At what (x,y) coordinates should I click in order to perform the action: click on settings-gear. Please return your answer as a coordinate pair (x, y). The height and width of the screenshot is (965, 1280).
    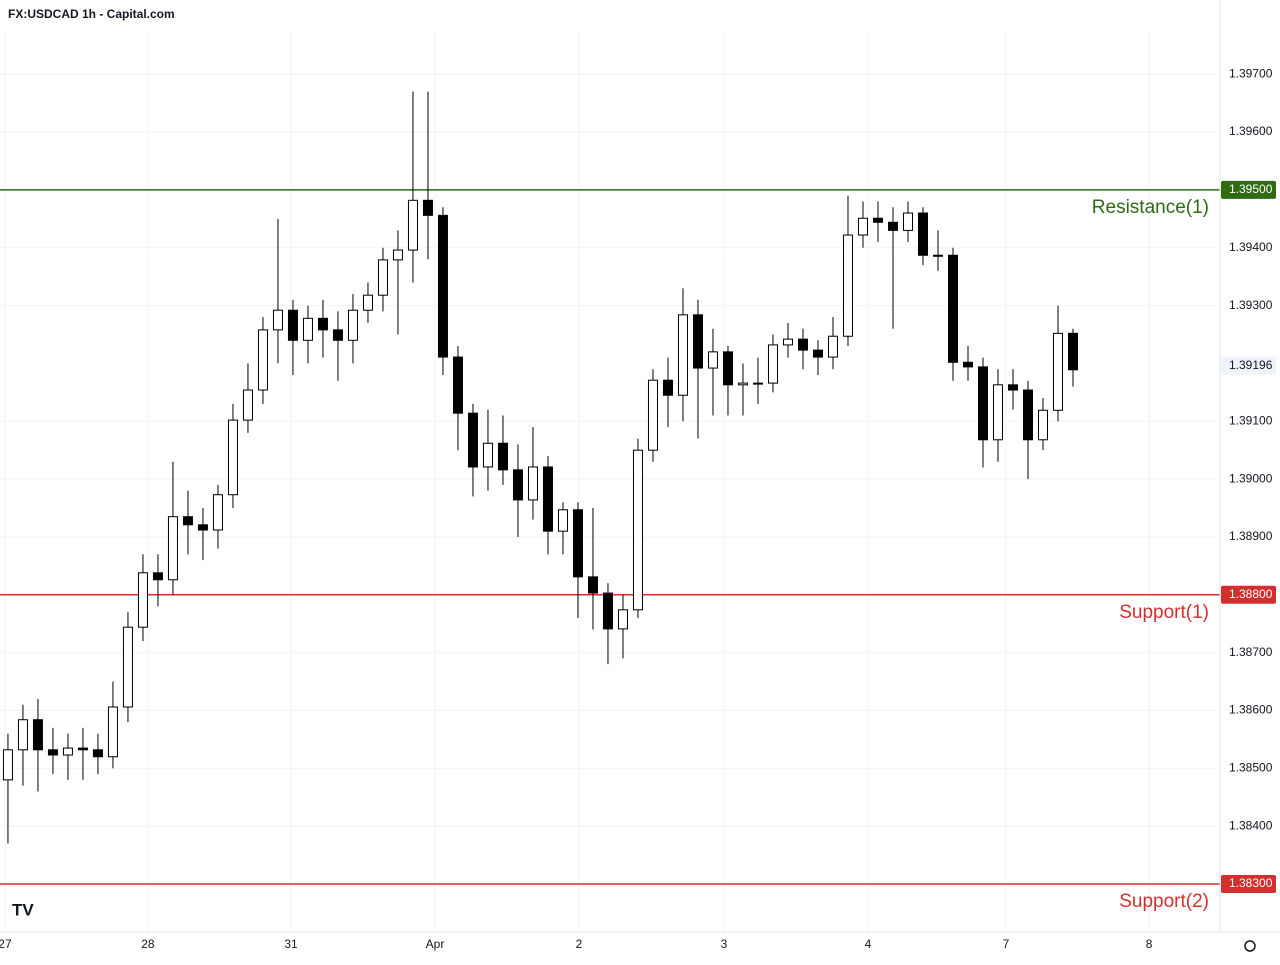
    Looking at the image, I should click on (1250, 946).